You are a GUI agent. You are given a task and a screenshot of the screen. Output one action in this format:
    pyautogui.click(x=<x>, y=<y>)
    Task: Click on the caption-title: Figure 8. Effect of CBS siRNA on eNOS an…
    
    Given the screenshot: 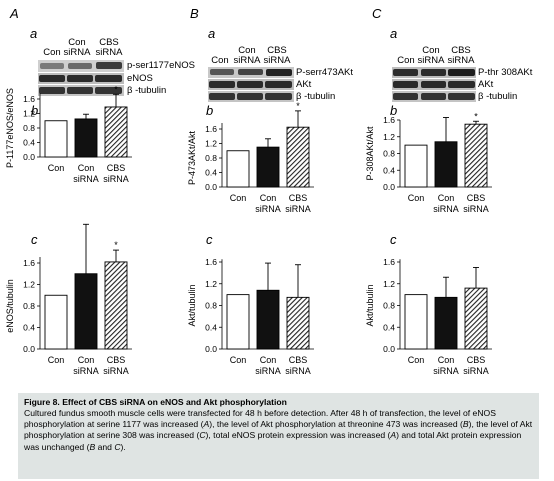 What is the action you would take?
    pyautogui.click(x=155, y=402)
    